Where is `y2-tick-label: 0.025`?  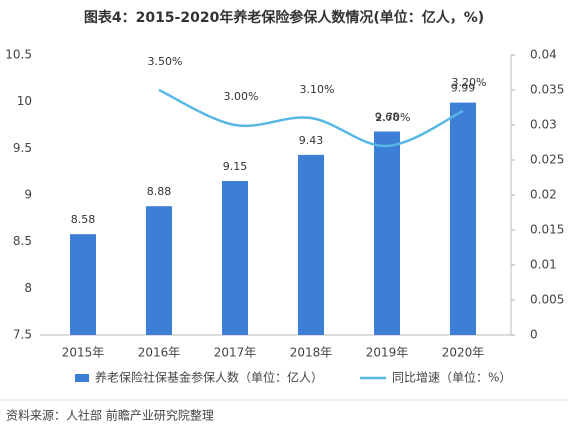
y2-tick-label: 0.025 is located at coordinates (547, 160).